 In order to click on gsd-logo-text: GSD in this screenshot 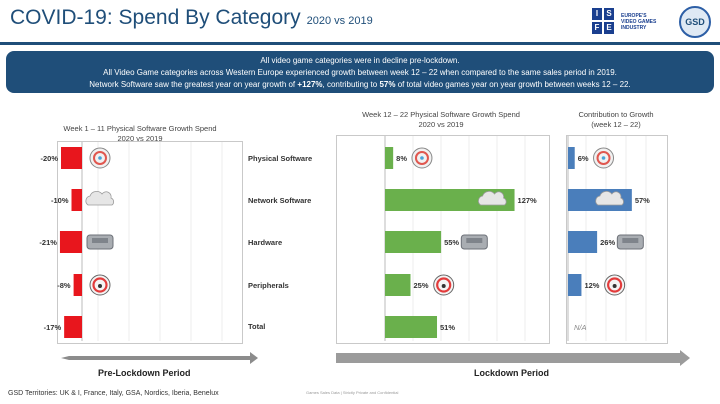, I will do `click(695, 22)`.